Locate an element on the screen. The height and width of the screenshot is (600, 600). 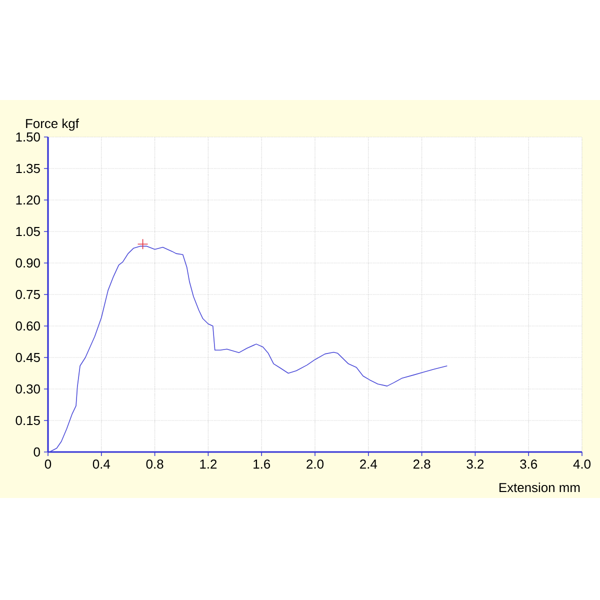
y-tick-label: 1.20 is located at coordinates (28, 200).